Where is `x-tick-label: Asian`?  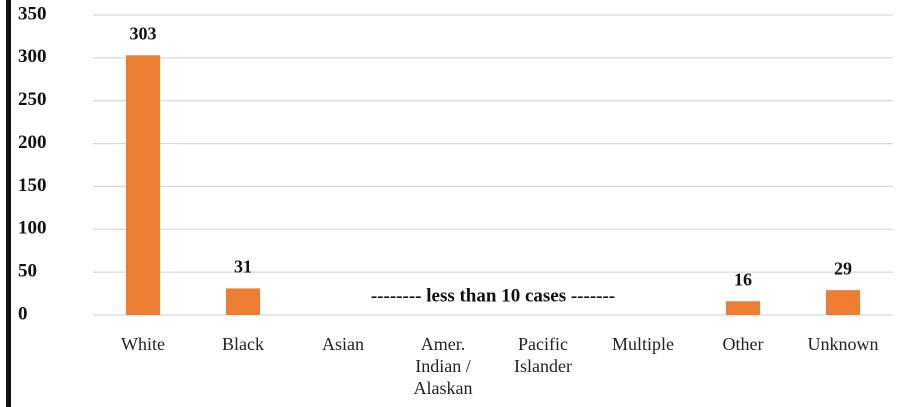 x-tick-label: Asian is located at coordinates (343, 344).